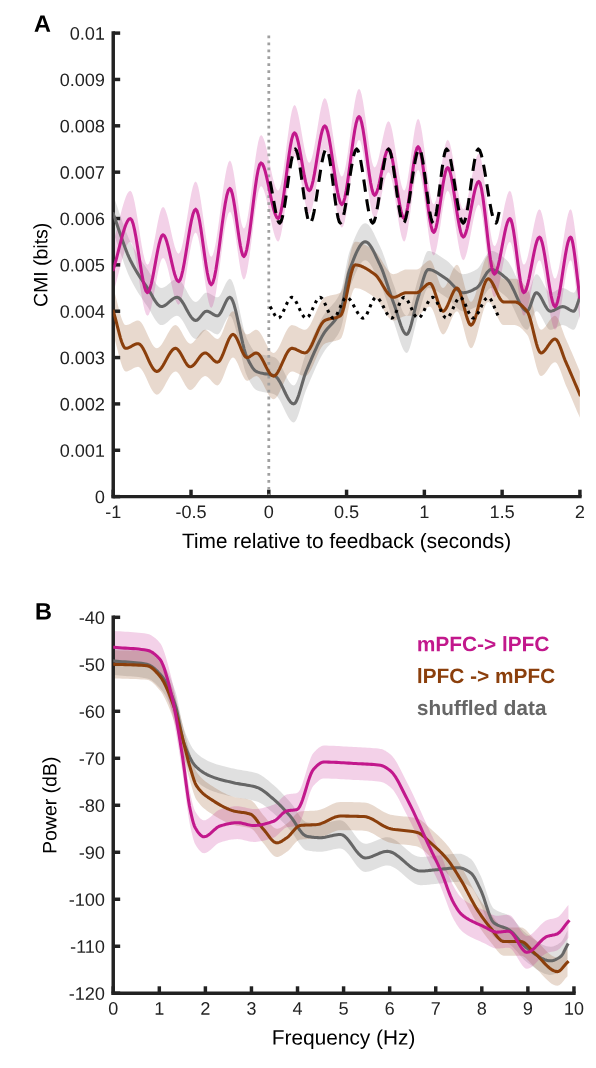 The image size is (596, 1068). I want to click on x-tick-label: -0.5, so click(191, 512).